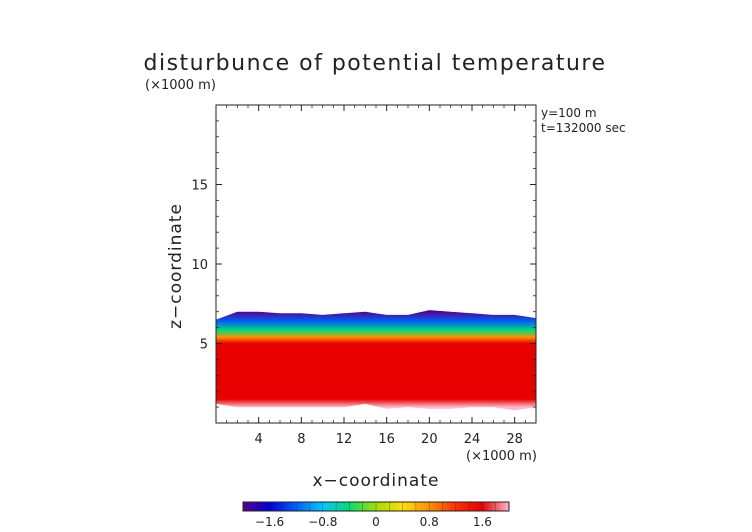 This screenshot has height=532, width=752. Describe the element at coordinates (376, 522) in the screenshot. I see `colorbar-tick-label: 0` at that location.